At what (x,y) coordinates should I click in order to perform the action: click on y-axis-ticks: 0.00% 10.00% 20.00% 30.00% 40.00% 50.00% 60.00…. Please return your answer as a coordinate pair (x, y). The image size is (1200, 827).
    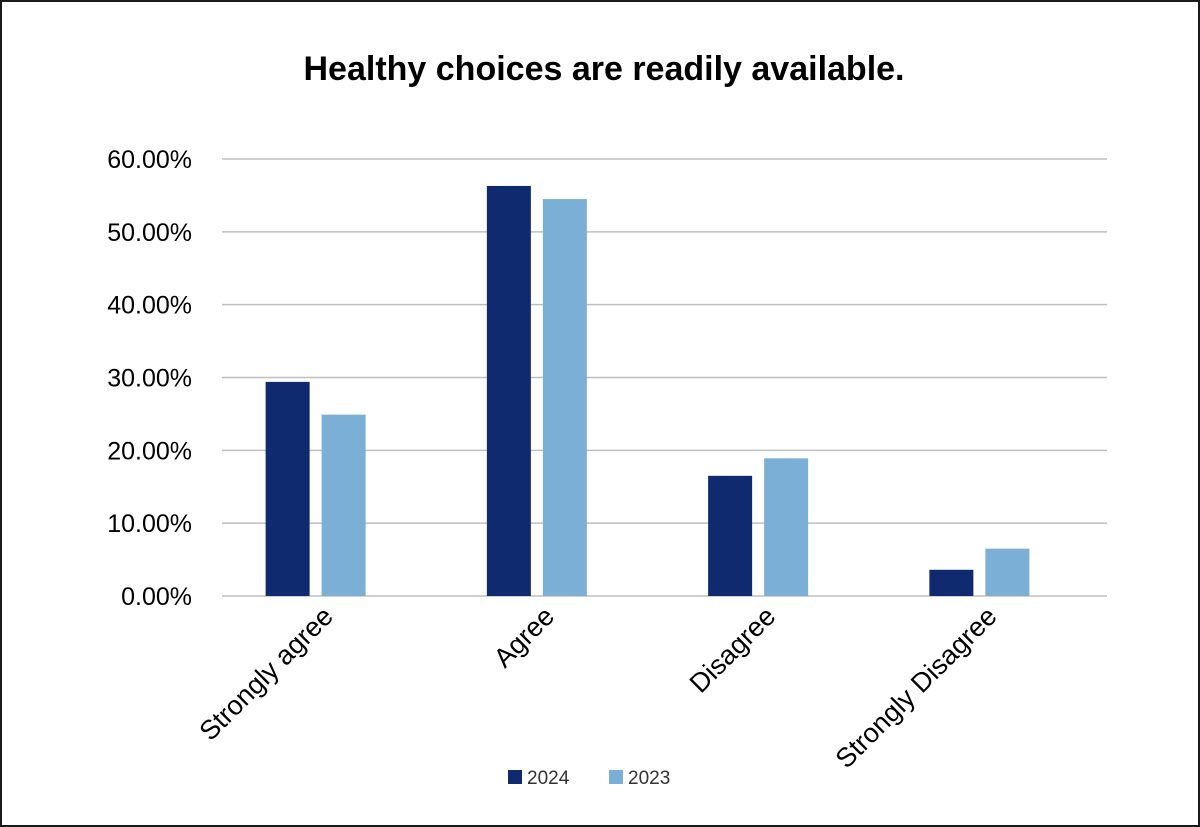
    Looking at the image, I should click on (149, 378).